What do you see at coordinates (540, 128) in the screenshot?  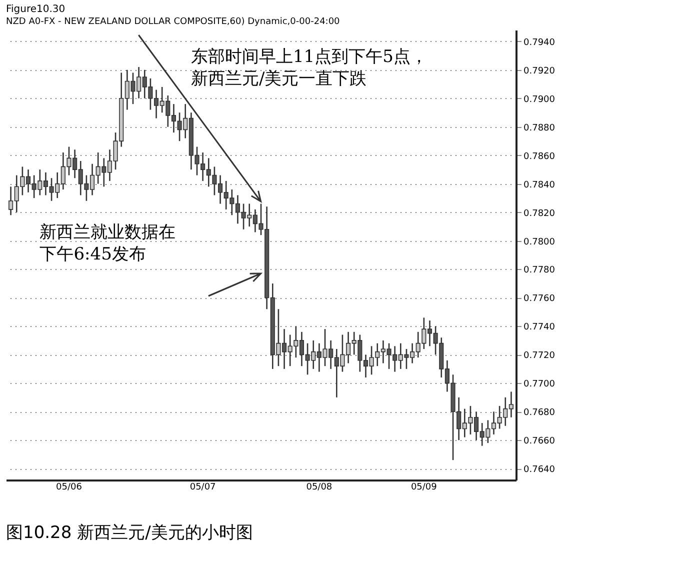 I see `y-tick-label: 0.7880` at bounding box center [540, 128].